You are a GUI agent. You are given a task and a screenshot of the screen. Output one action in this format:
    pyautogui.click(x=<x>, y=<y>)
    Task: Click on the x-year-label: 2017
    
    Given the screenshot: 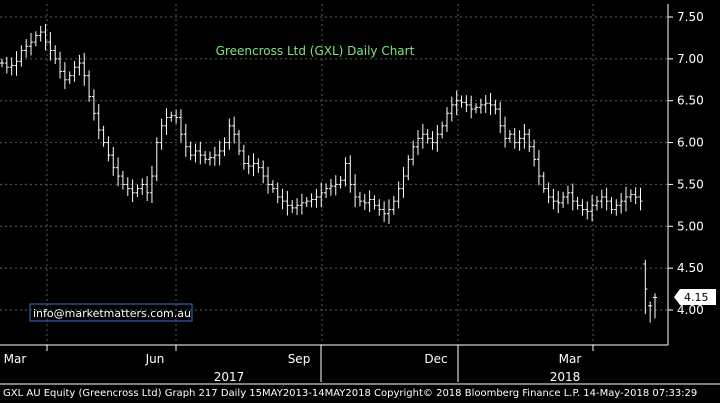 What is the action you would take?
    pyautogui.click(x=229, y=377)
    